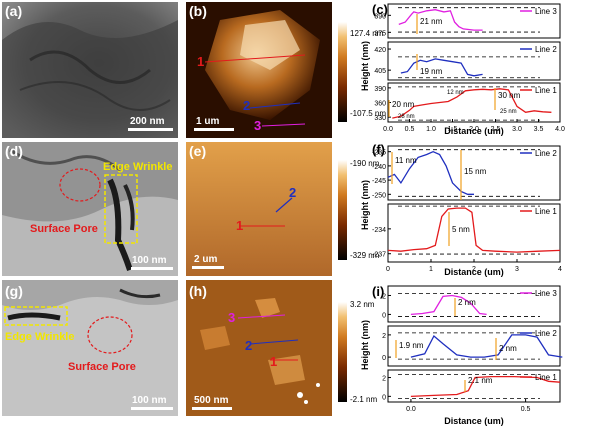 This screenshot has width=592, height=437. What do you see at coordinates (275, 105) in the screenshot?
I see `profile-line-2-b` at bounding box center [275, 105].